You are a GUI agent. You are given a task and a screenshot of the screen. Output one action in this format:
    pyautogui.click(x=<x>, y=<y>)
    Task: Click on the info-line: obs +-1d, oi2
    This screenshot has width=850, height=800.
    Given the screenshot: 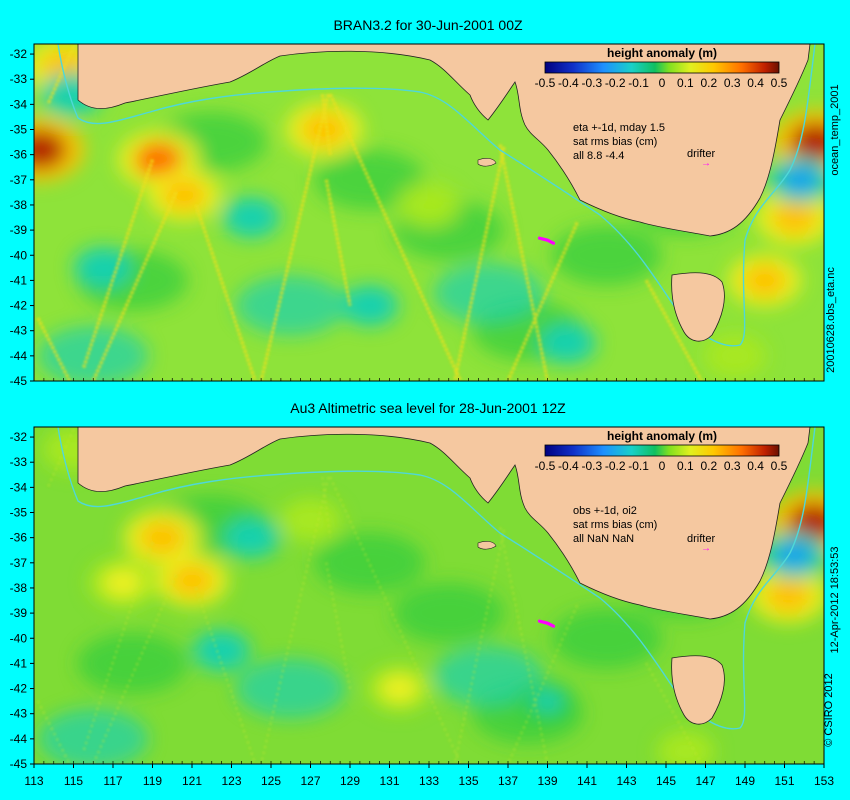 What is the action you would take?
    pyautogui.click(x=605, y=511)
    